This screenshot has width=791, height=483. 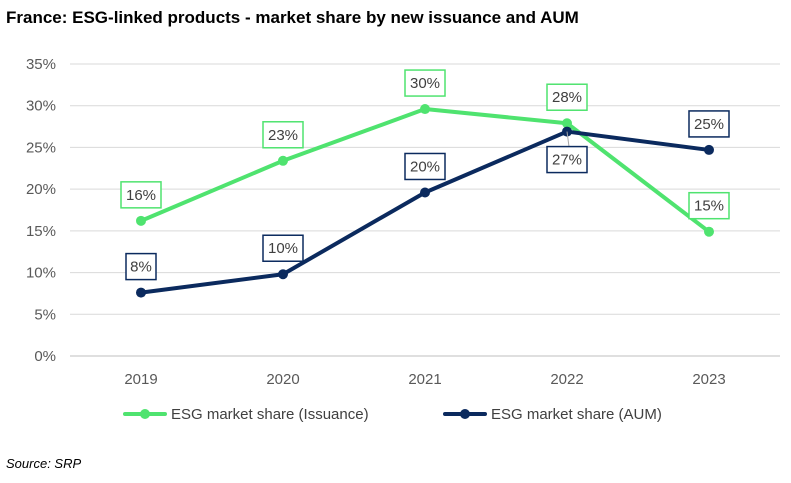 I want to click on x-tick-label: 2022, so click(x=566, y=379).